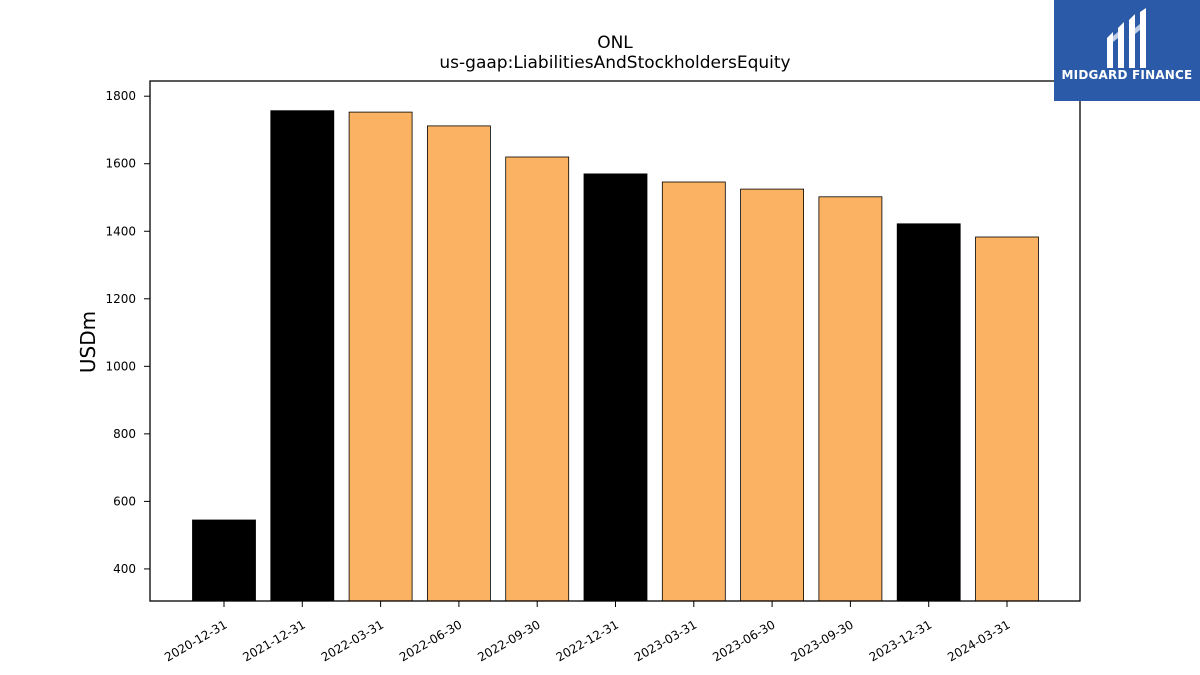  Describe the element at coordinates (743, 640) in the screenshot. I see `x-tick-label: 2023-06-30` at that location.